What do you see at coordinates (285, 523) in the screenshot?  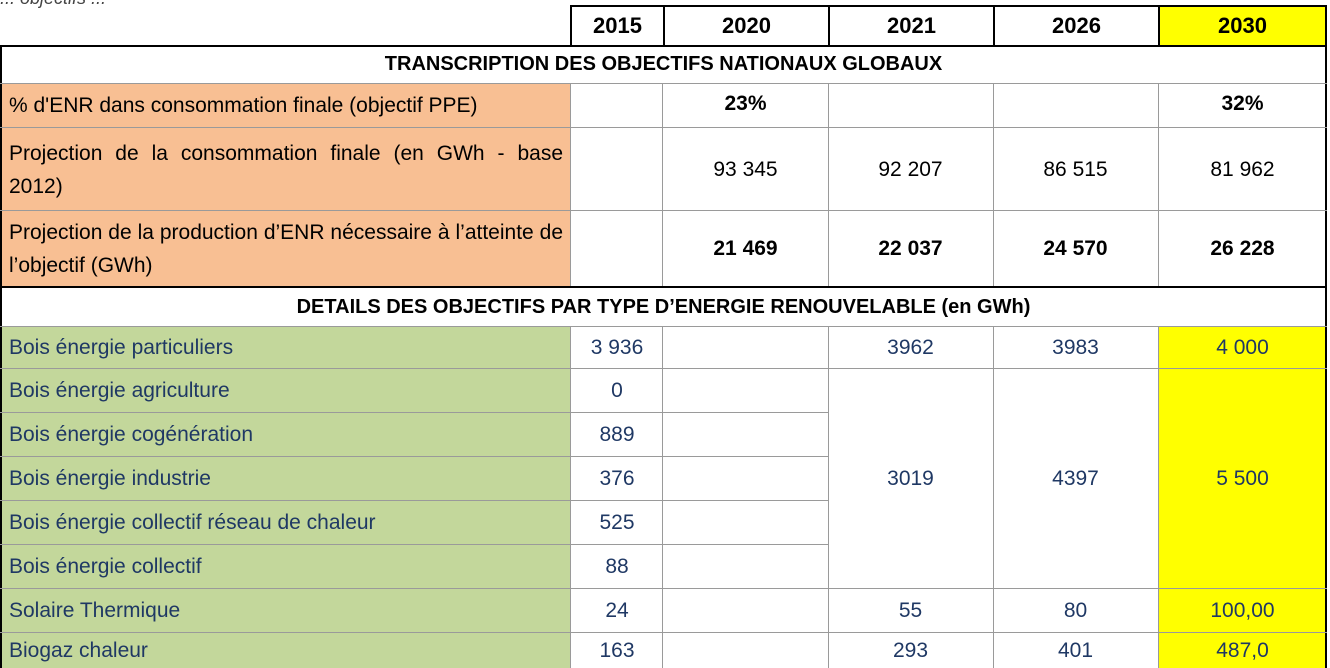 I see `detail-row-label: Bois énergie collectif réseau de chaleur` at bounding box center [285, 523].